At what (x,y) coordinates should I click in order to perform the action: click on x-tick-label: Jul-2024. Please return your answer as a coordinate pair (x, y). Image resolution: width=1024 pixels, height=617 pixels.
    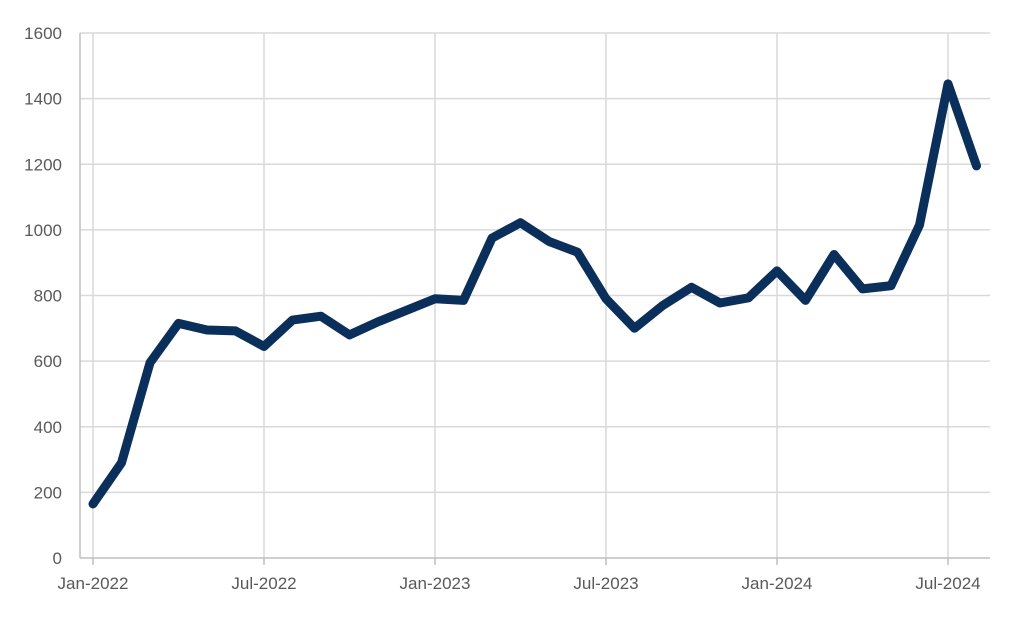
    Looking at the image, I should click on (947, 583).